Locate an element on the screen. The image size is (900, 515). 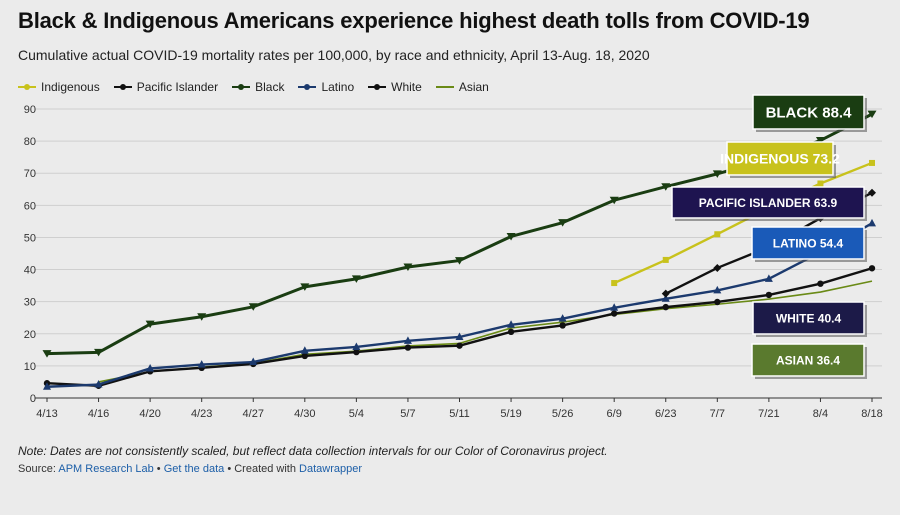
callout-pacific-islander: PACIFIC ISLANDER 63.9 is located at coordinates (769, 203).